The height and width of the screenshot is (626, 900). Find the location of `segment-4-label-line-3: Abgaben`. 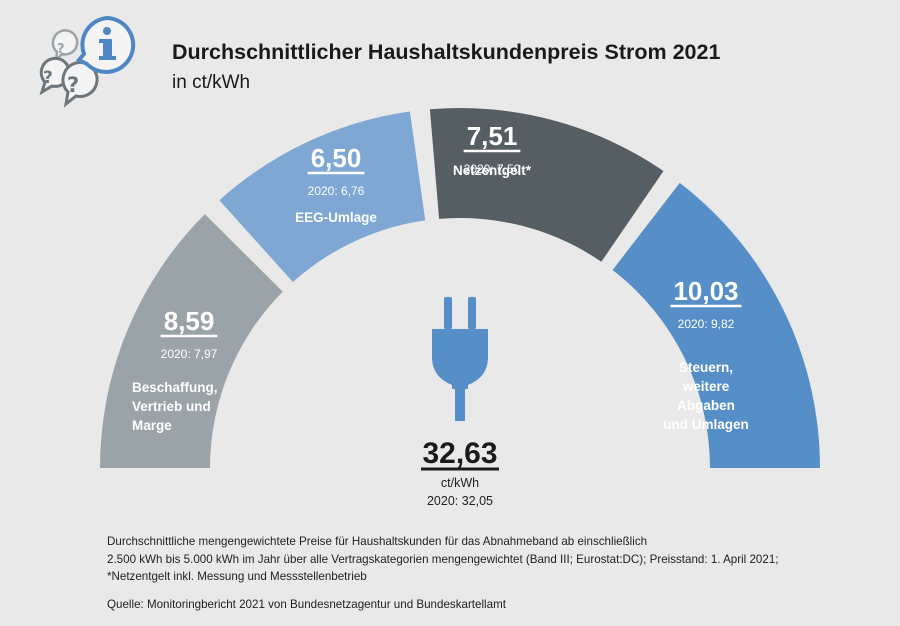

segment-4-label-line-3: Abgaben is located at coordinates (706, 405).